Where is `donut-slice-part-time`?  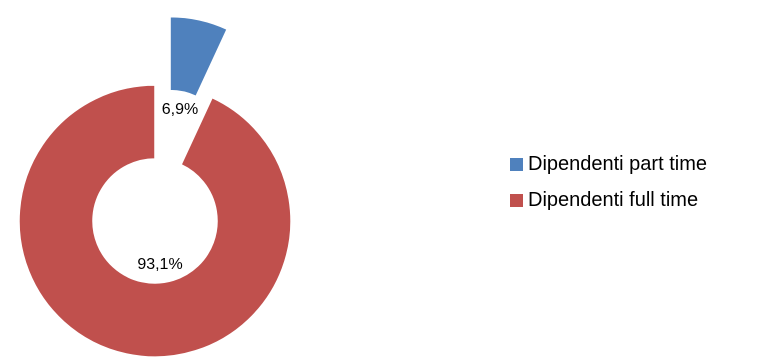 donut-slice-part-time is located at coordinates (199, 56).